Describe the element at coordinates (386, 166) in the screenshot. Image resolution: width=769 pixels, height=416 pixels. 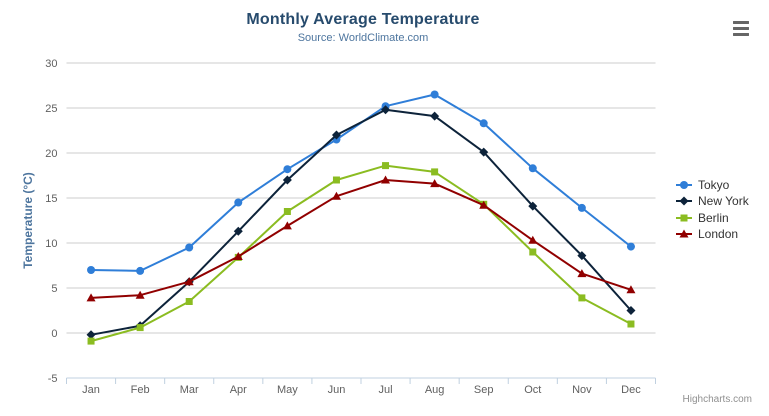
I see `marker-berlin-Jul` at that location.